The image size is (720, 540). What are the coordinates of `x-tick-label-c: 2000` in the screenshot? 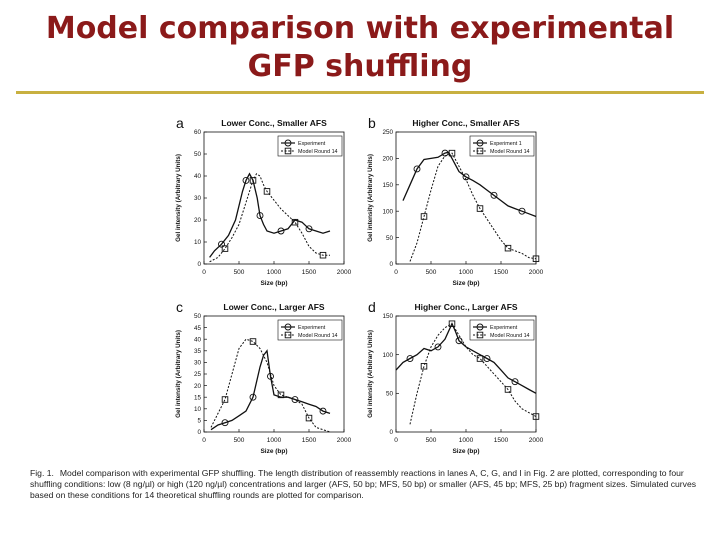 It's located at (344, 440).